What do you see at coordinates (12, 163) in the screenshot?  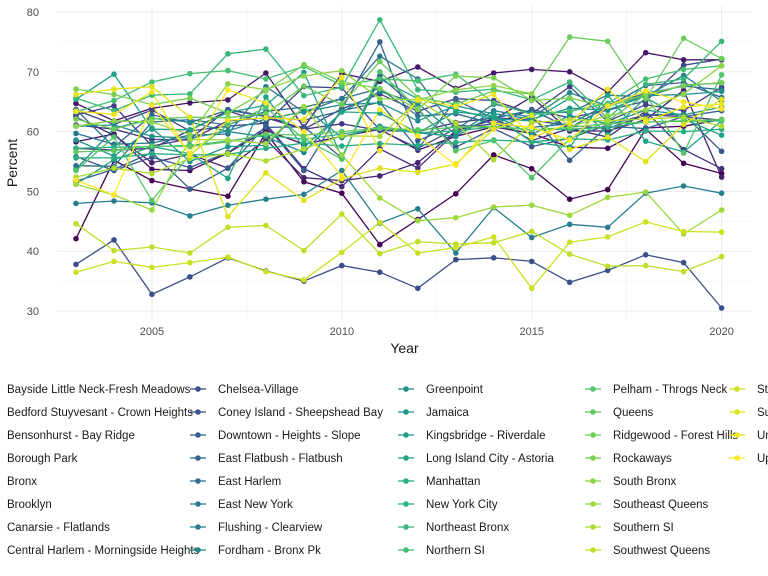 I see `y-axis-title: Percent` at bounding box center [12, 163].